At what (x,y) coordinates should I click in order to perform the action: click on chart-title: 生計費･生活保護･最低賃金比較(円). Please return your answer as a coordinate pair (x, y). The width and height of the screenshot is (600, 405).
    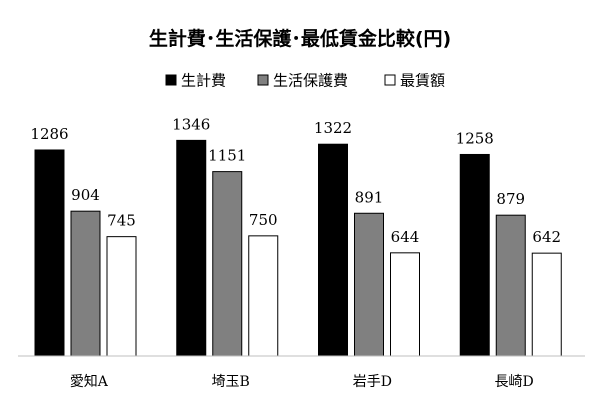
    Looking at the image, I should click on (300, 38).